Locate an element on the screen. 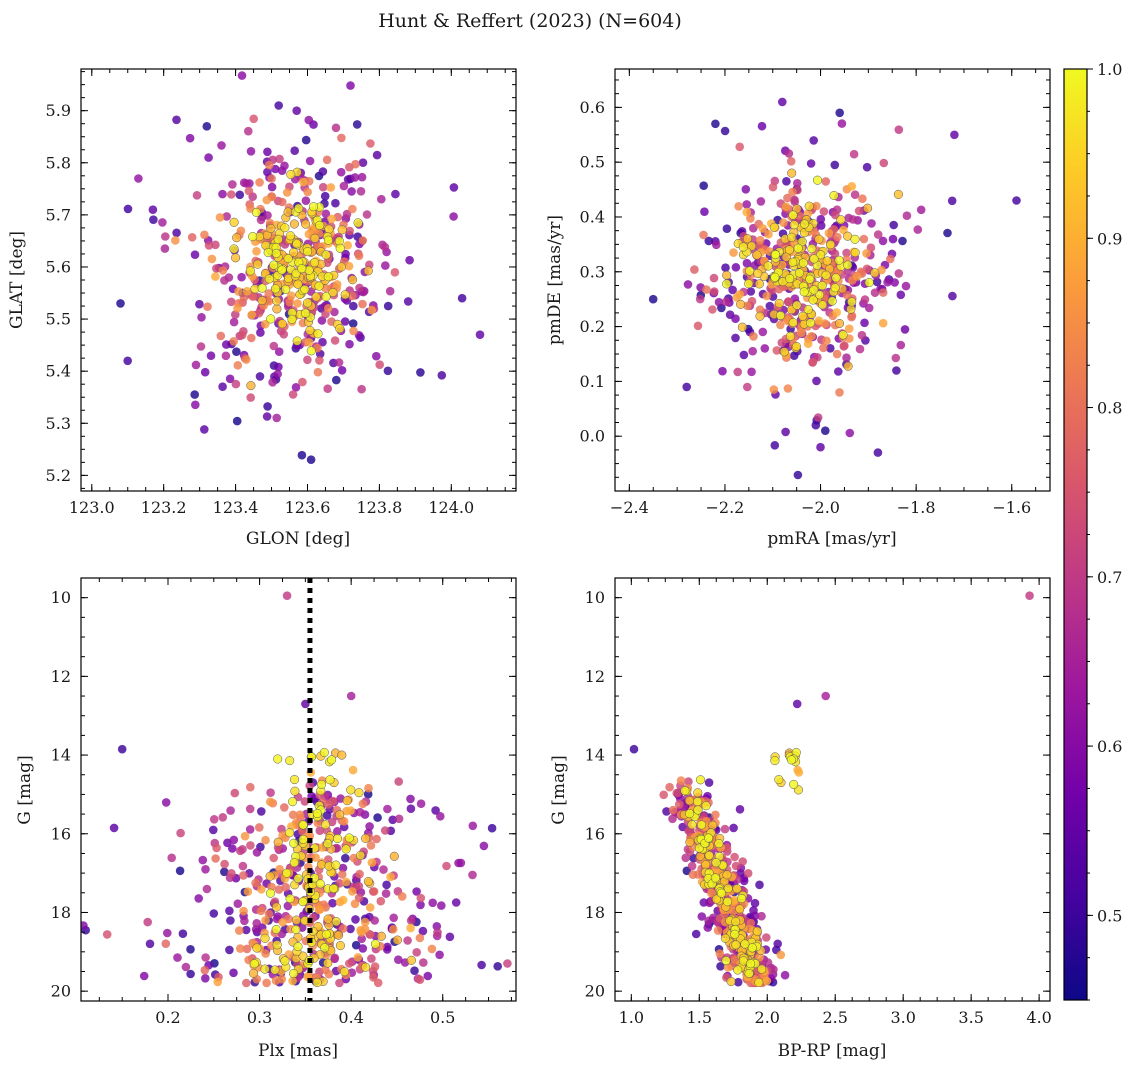 The height and width of the screenshot is (1068, 1136). y-axis-label-g-right: G [mag] is located at coordinates (559, 789).